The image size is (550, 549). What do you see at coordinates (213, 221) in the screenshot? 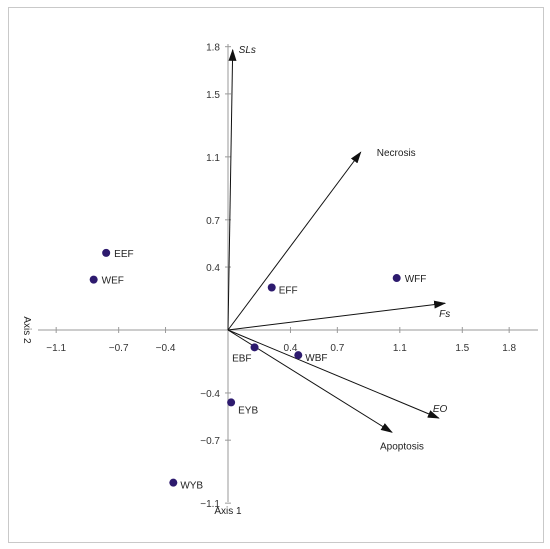
I see `y-tick-label: 0.7` at bounding box center [213, 221].